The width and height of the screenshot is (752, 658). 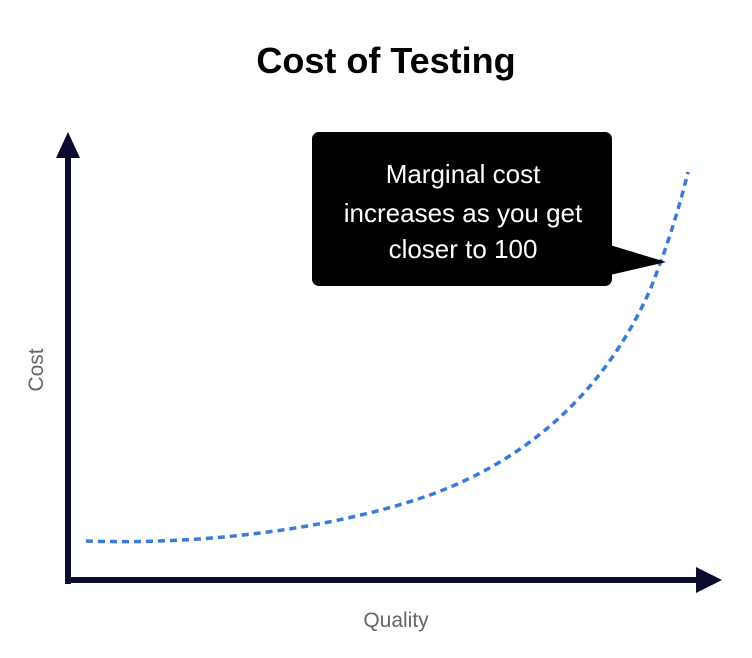 What do you see at coordinates (463, 249) in the screenshot?
I see `callout-line: closer to 100` at bounding box center [463, 249].